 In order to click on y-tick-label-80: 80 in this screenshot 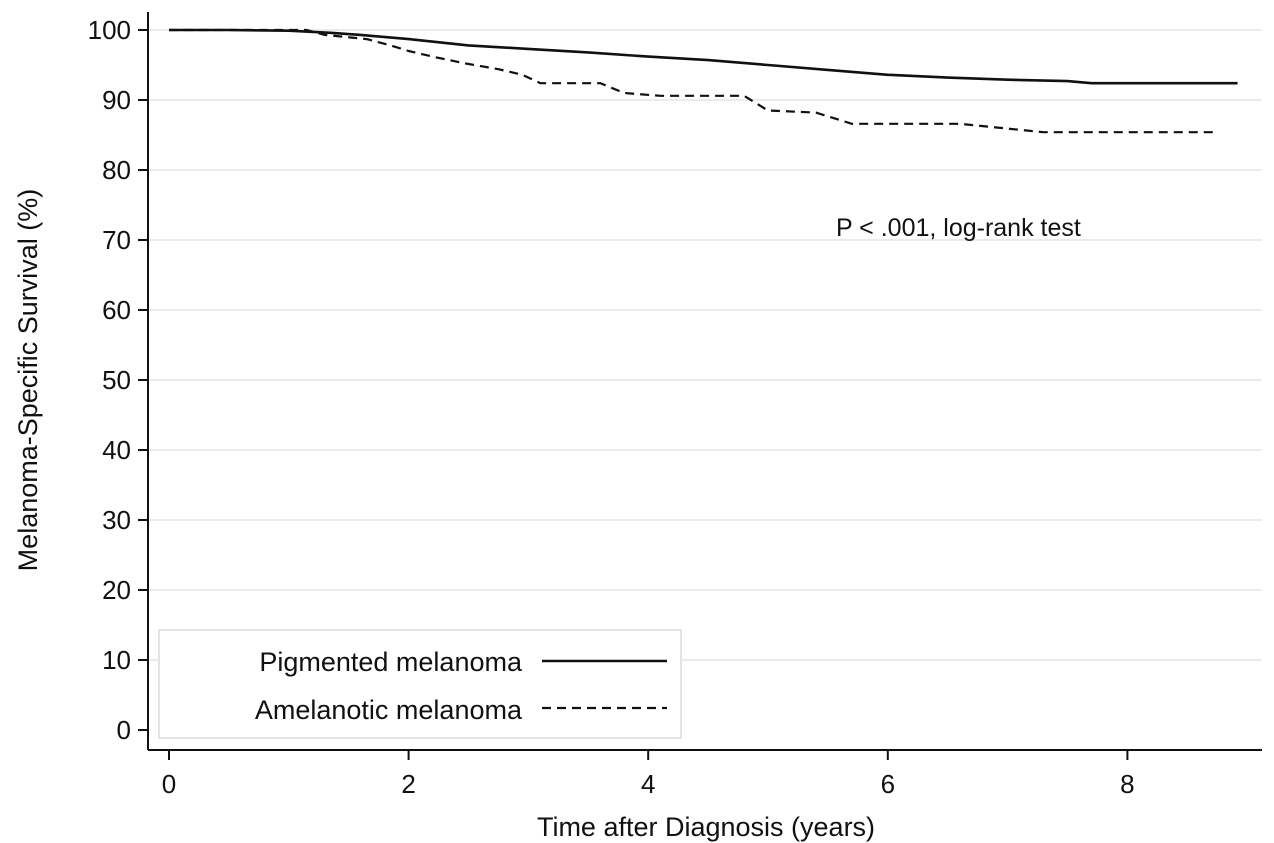, I will do `click(116, 170)`.